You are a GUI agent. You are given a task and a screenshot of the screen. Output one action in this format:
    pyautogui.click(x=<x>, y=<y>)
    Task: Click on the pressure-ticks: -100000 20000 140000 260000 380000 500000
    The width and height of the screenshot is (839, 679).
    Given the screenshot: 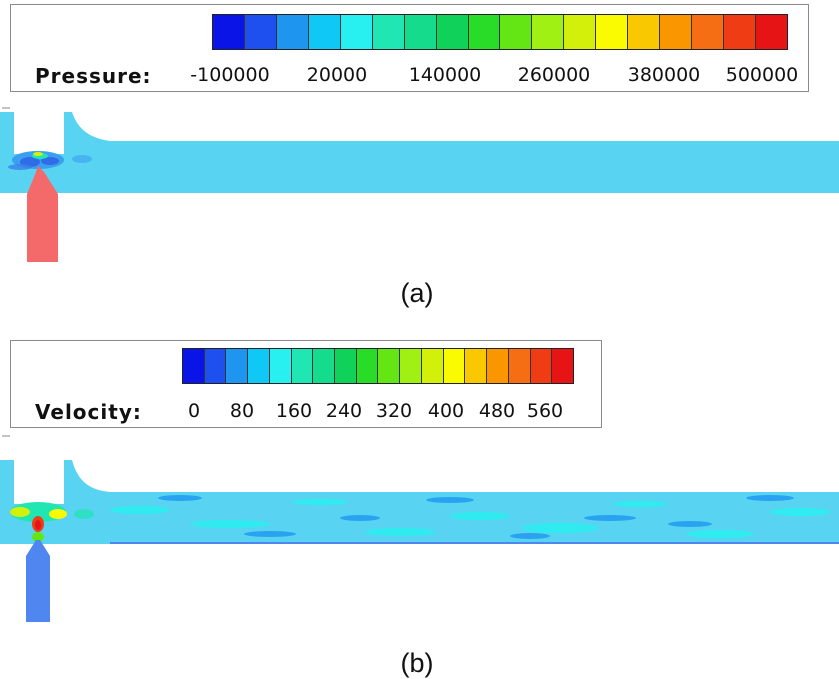 What is the action you would take?
    pyautogui.click(x=409, y=76)
    